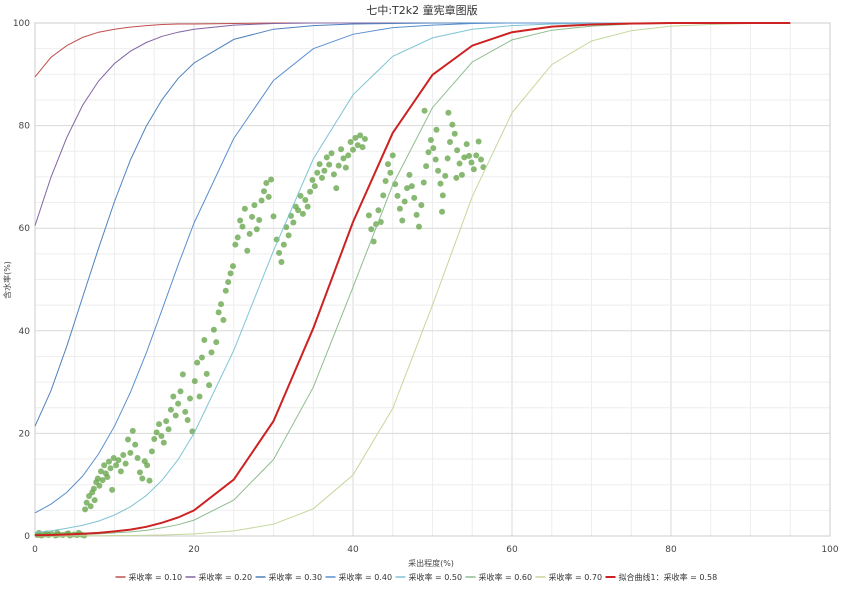  I want to click on x-tick-label: 20, so click(194, 550).